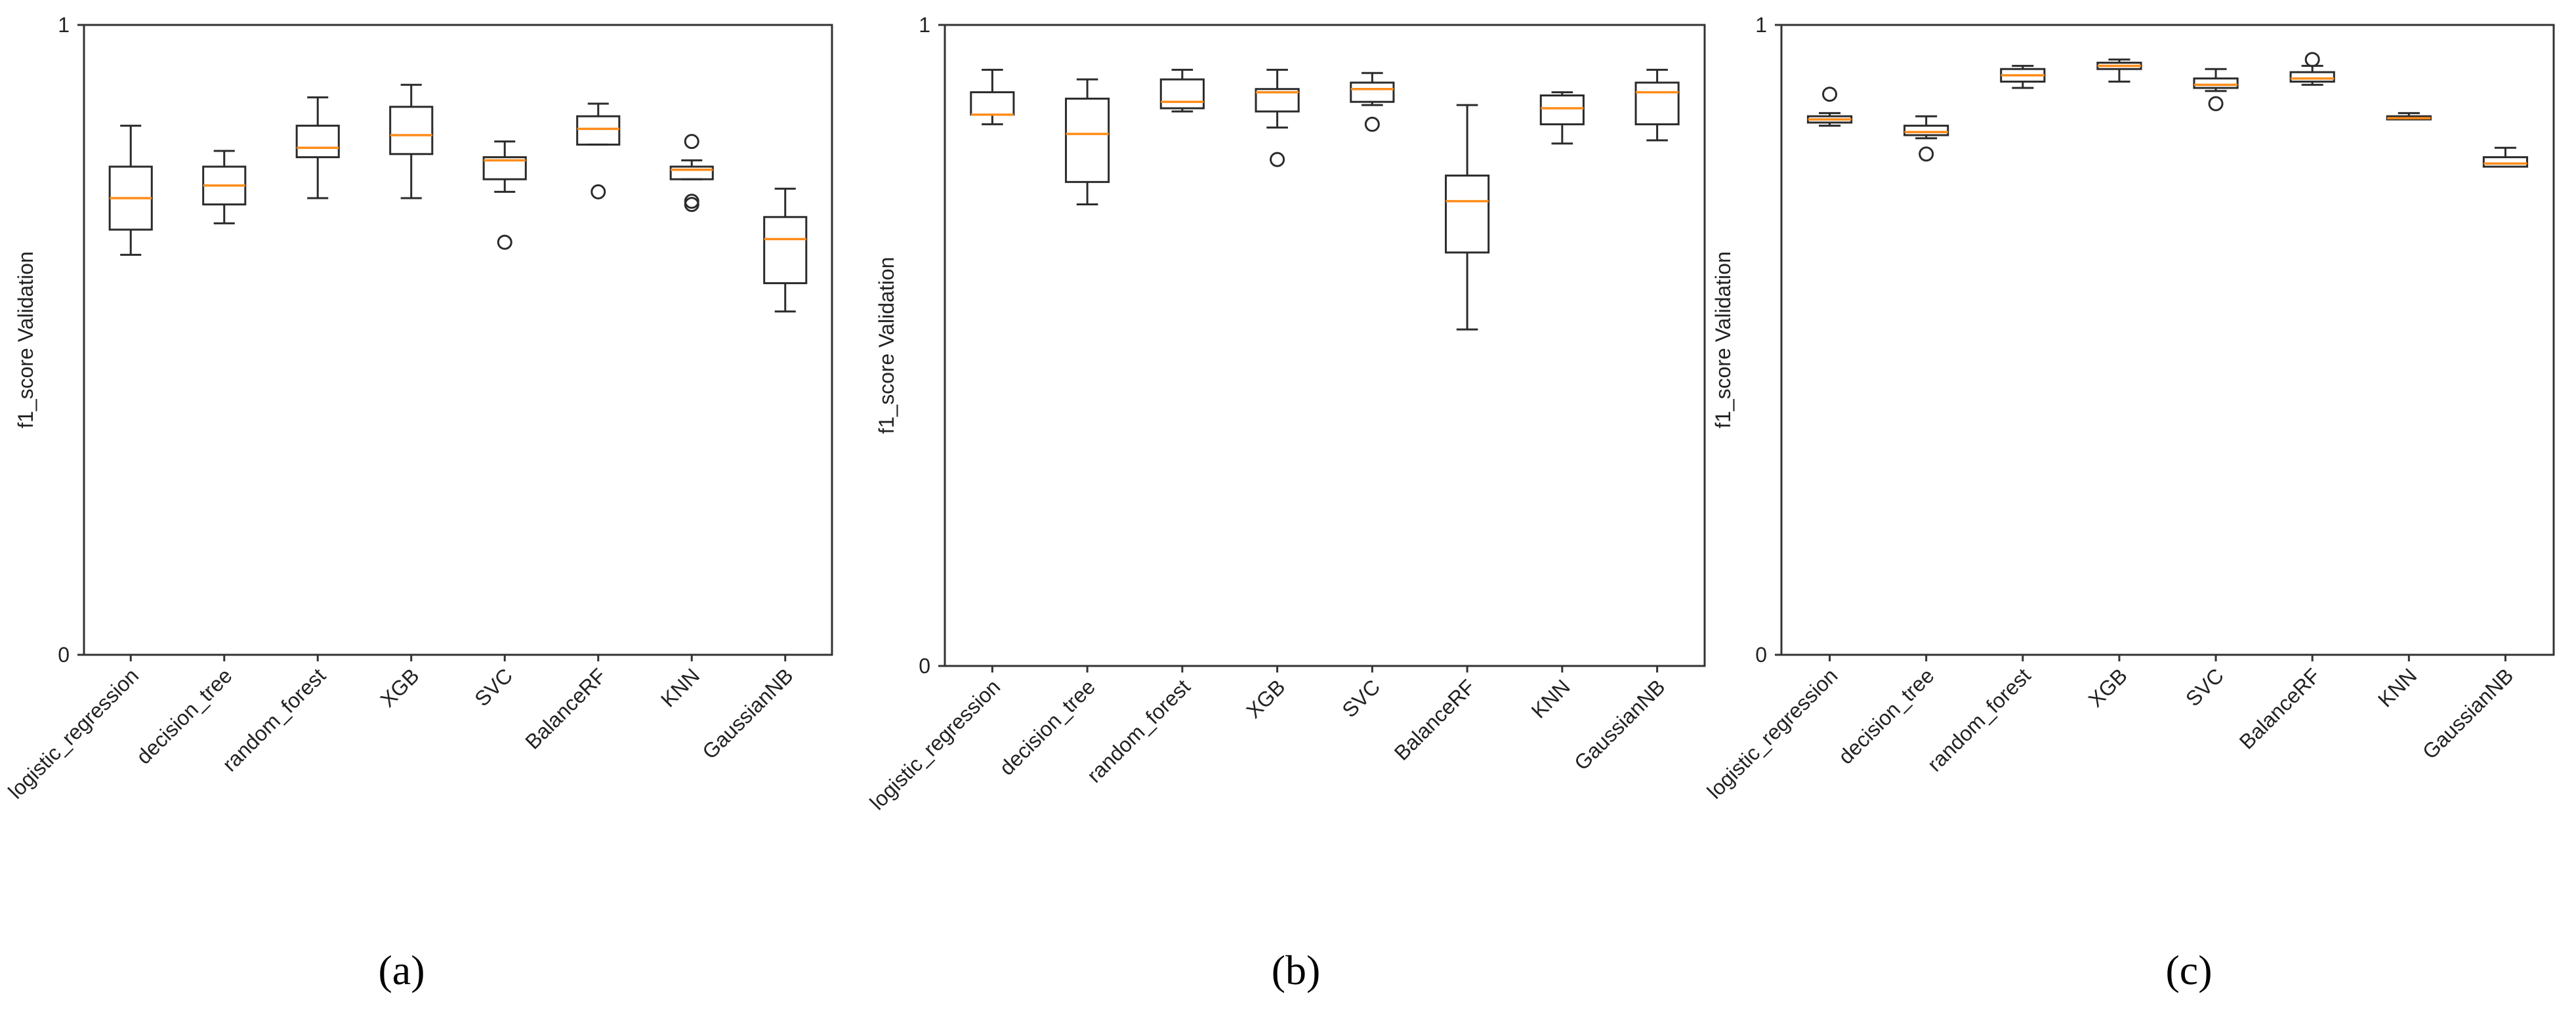  I want to click on panel-label-c: (c), so click(2189, 970).